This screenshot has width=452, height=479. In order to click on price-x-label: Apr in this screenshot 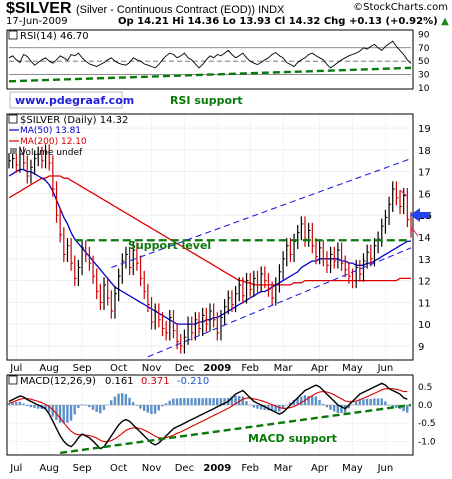, I will do `click(320, 368)`.